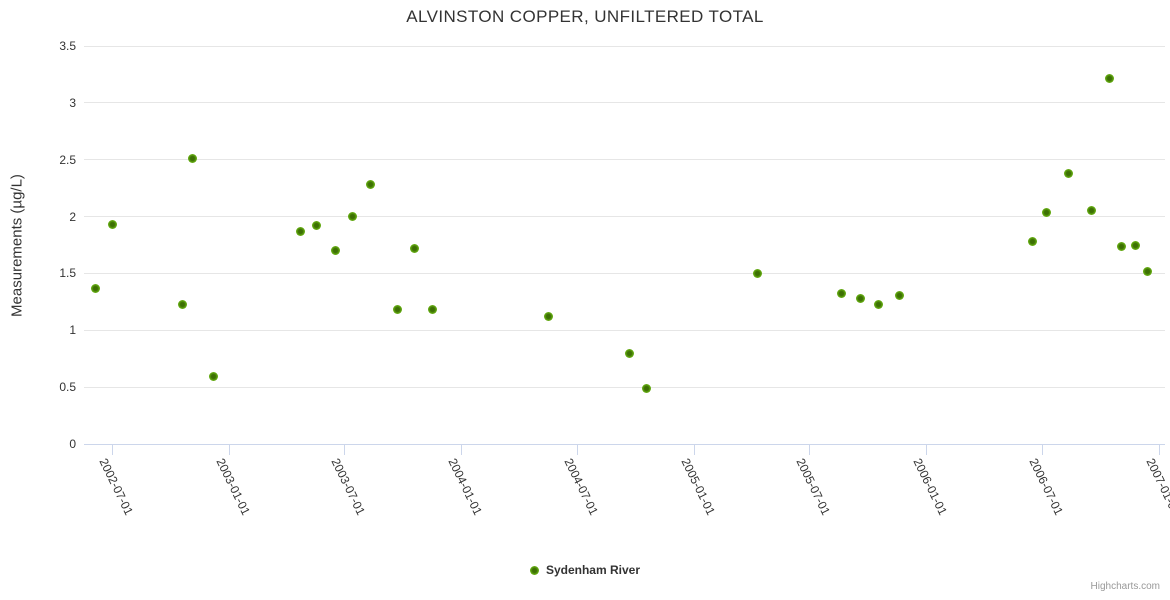 This screenshot has width=1170, height=600. What do you see at coordinates (233, 487) in the screenshot?
I see `x-axis-tick-label: 2003-01-01` at bounding box center [233, 487].